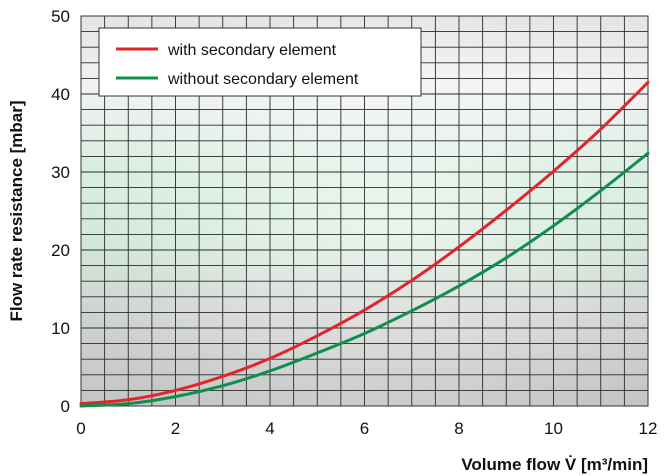 This screenshot has width=664, height=476. Describe the element at coordinates (80, 428) in the screenshot. I see `x-tick-label: 0` at that location.